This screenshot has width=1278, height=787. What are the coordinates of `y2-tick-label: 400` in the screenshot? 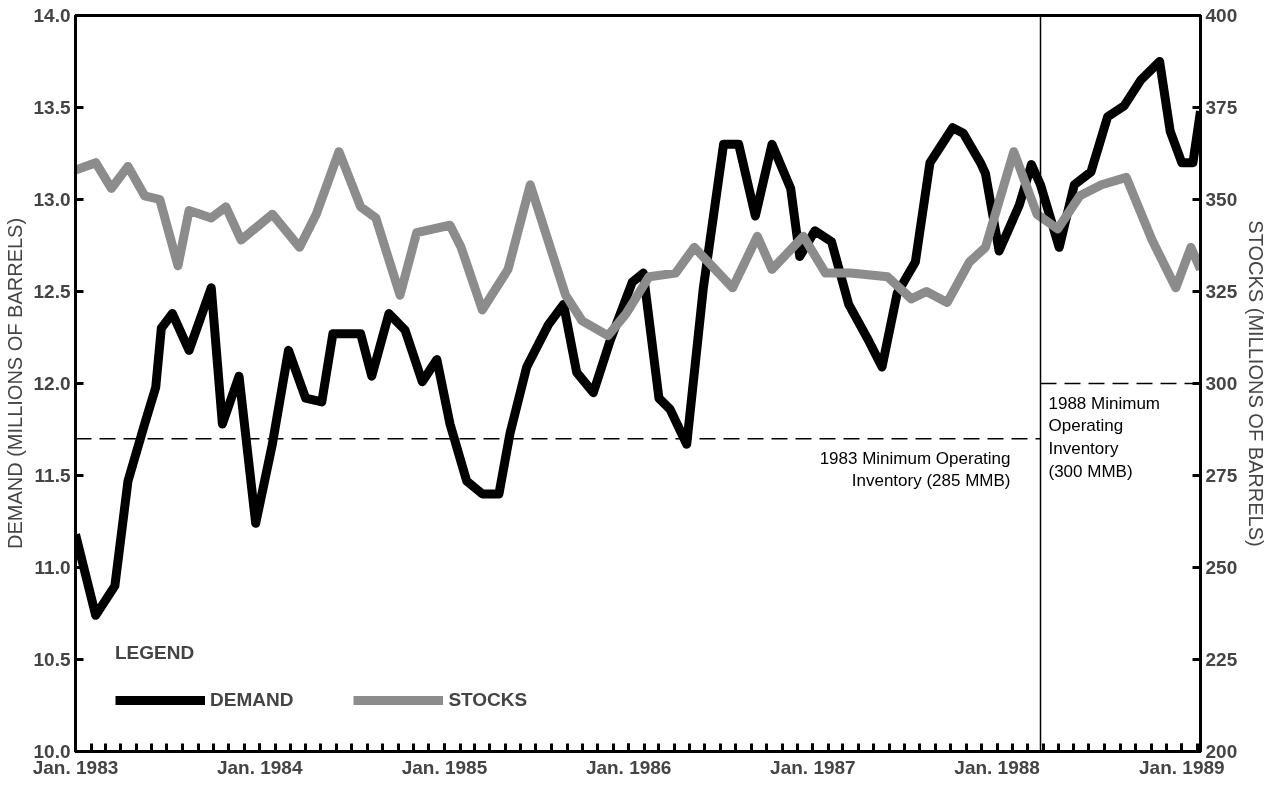 It's located at (1221, 15).